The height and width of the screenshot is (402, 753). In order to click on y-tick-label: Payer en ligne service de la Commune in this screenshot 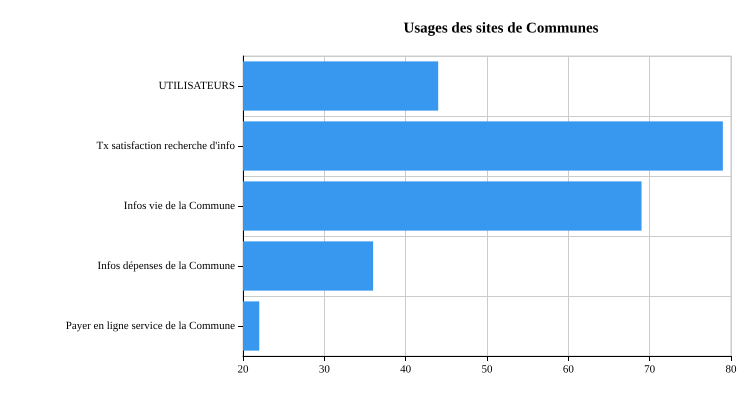, I will do `click(151, 326)`.